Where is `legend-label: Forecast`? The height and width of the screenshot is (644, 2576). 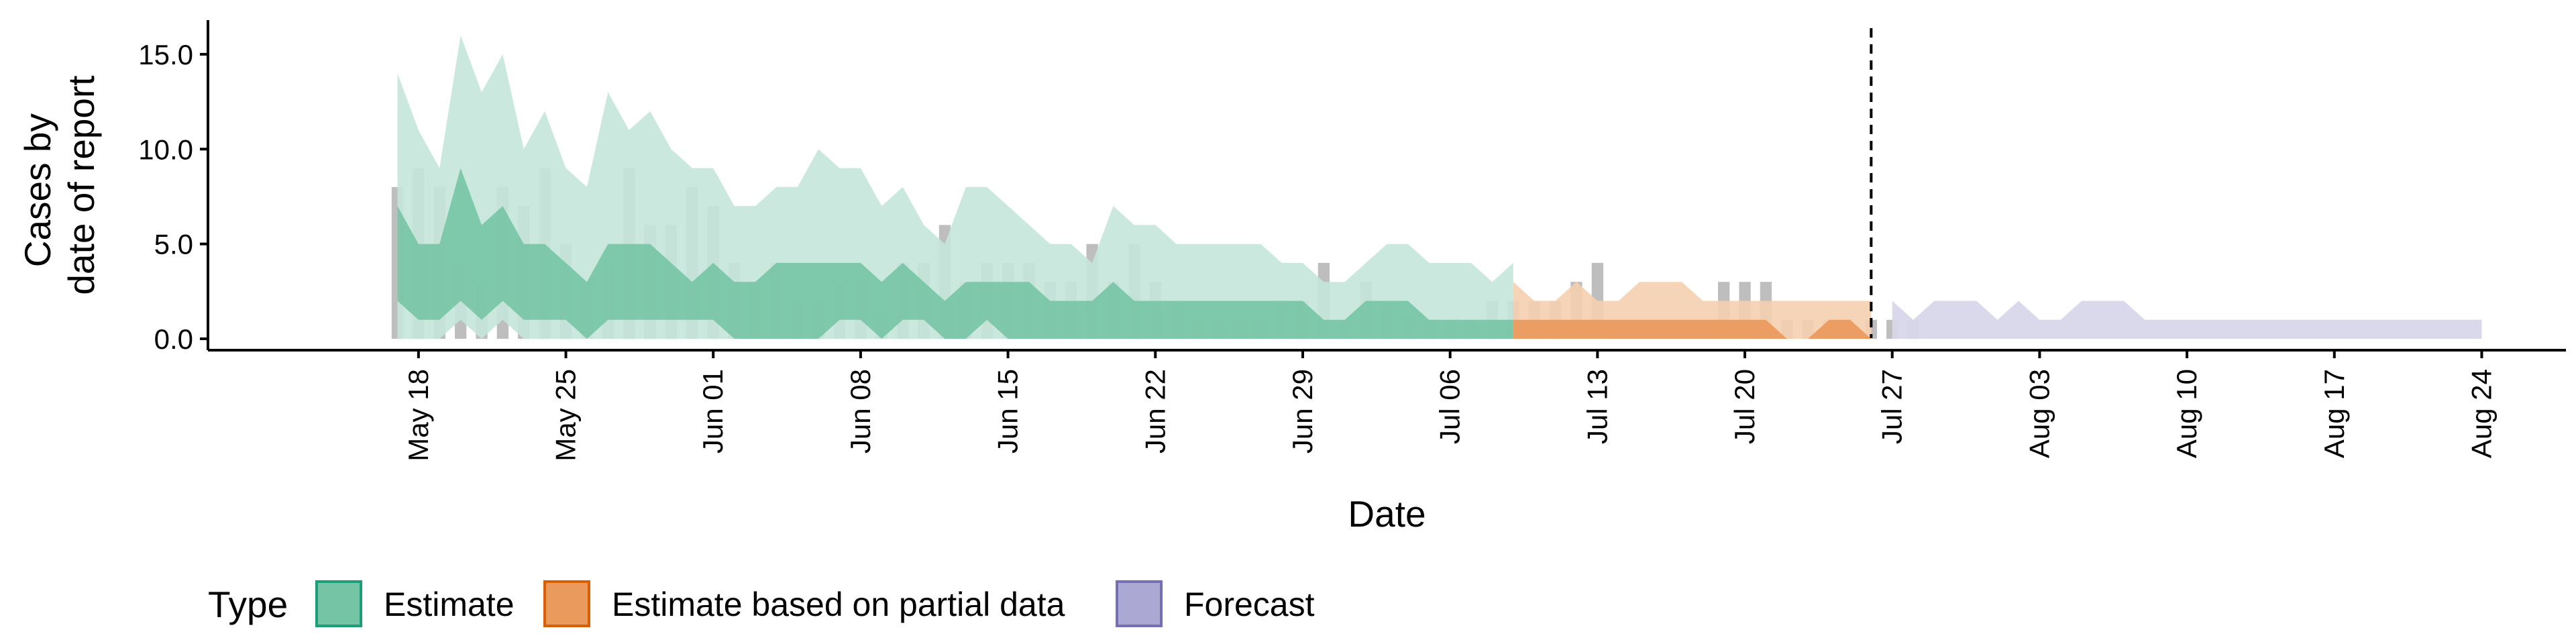
legend-label: Forecast is located at coordinates (1249, 604).